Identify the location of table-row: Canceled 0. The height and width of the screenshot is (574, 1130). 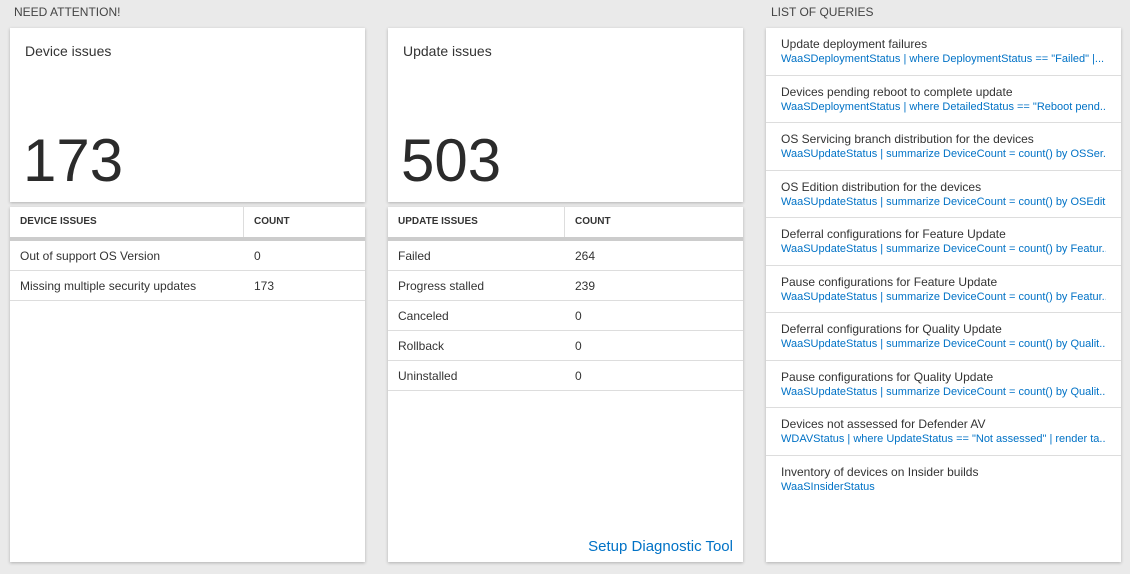
(565, 316).